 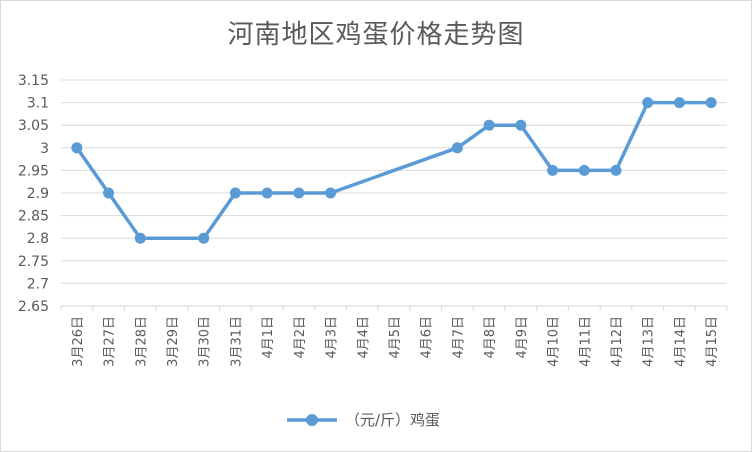 What do you see at coordinates (38, 284) in the screenshot?
I see `y-tick-label: 2.7` at bounding box center [38, 284].